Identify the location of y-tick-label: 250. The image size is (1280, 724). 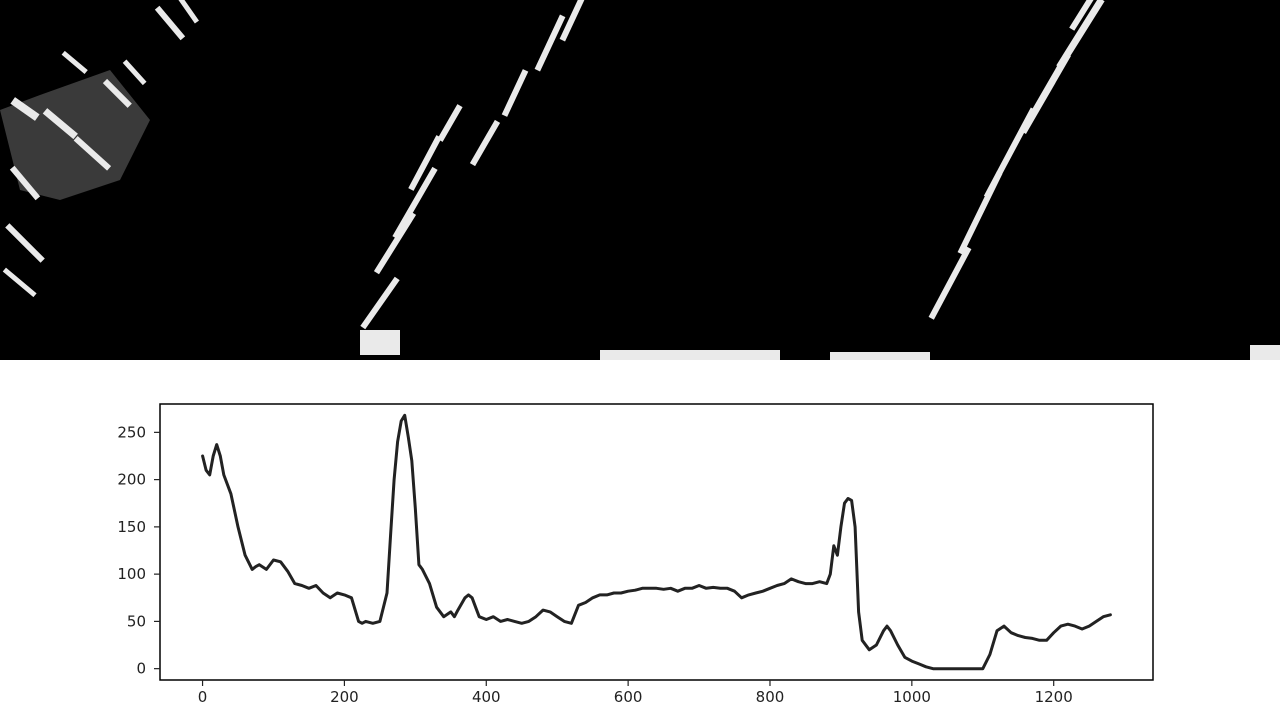
(131, 432).